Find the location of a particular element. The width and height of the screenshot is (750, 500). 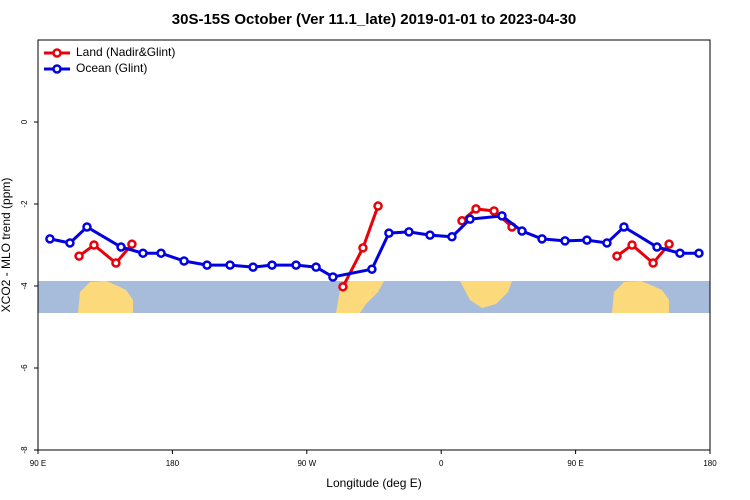

legend-label: Land (Nadir&Glint) is located at coordinates (125, 52).